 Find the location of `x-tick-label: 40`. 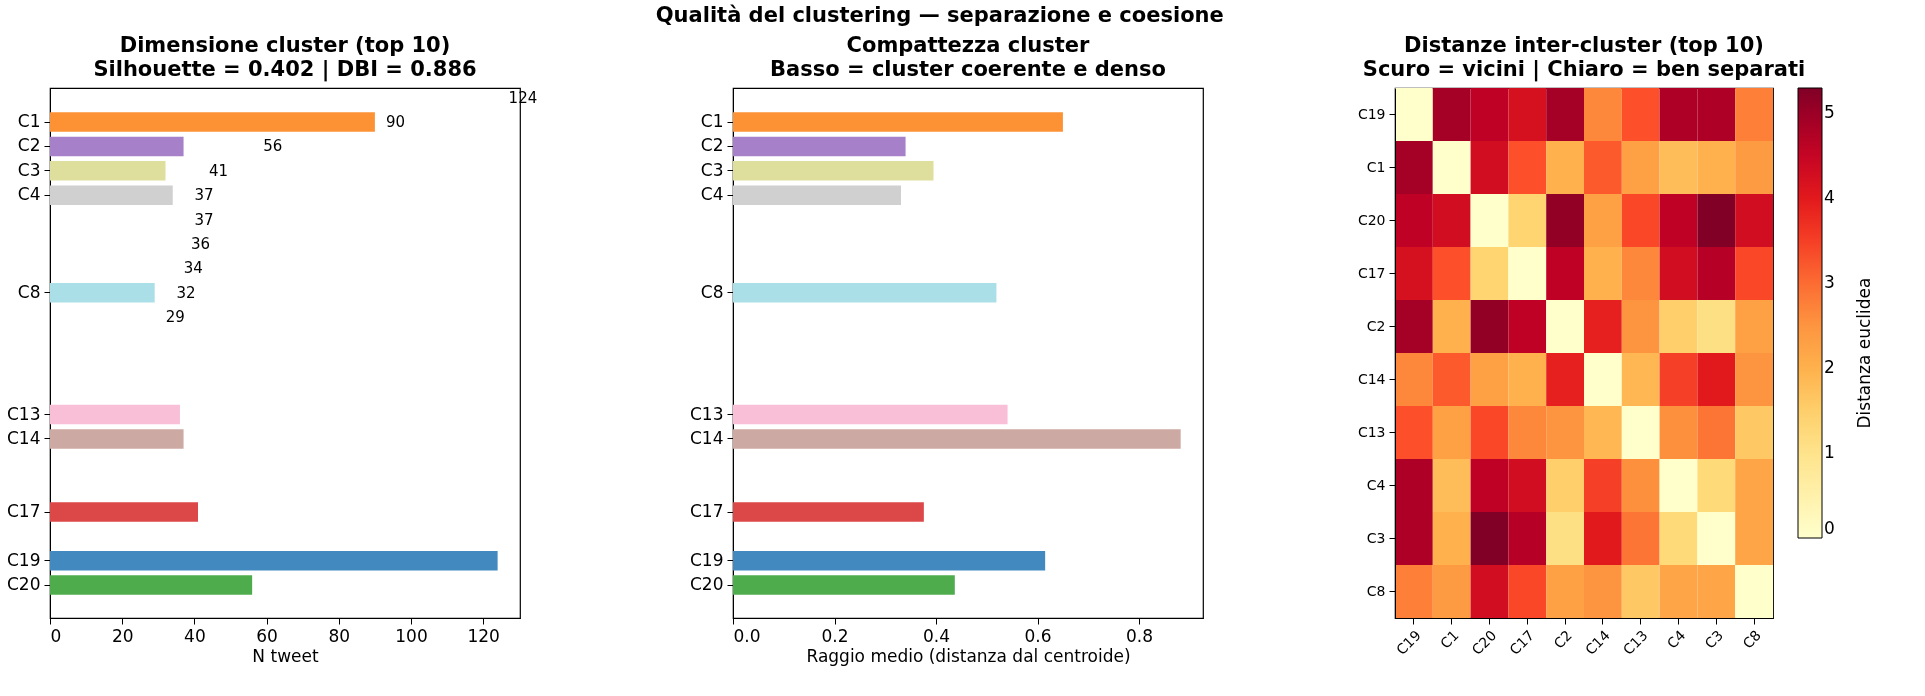

x-tick-label: 40 is located at coordinates (195, 635).